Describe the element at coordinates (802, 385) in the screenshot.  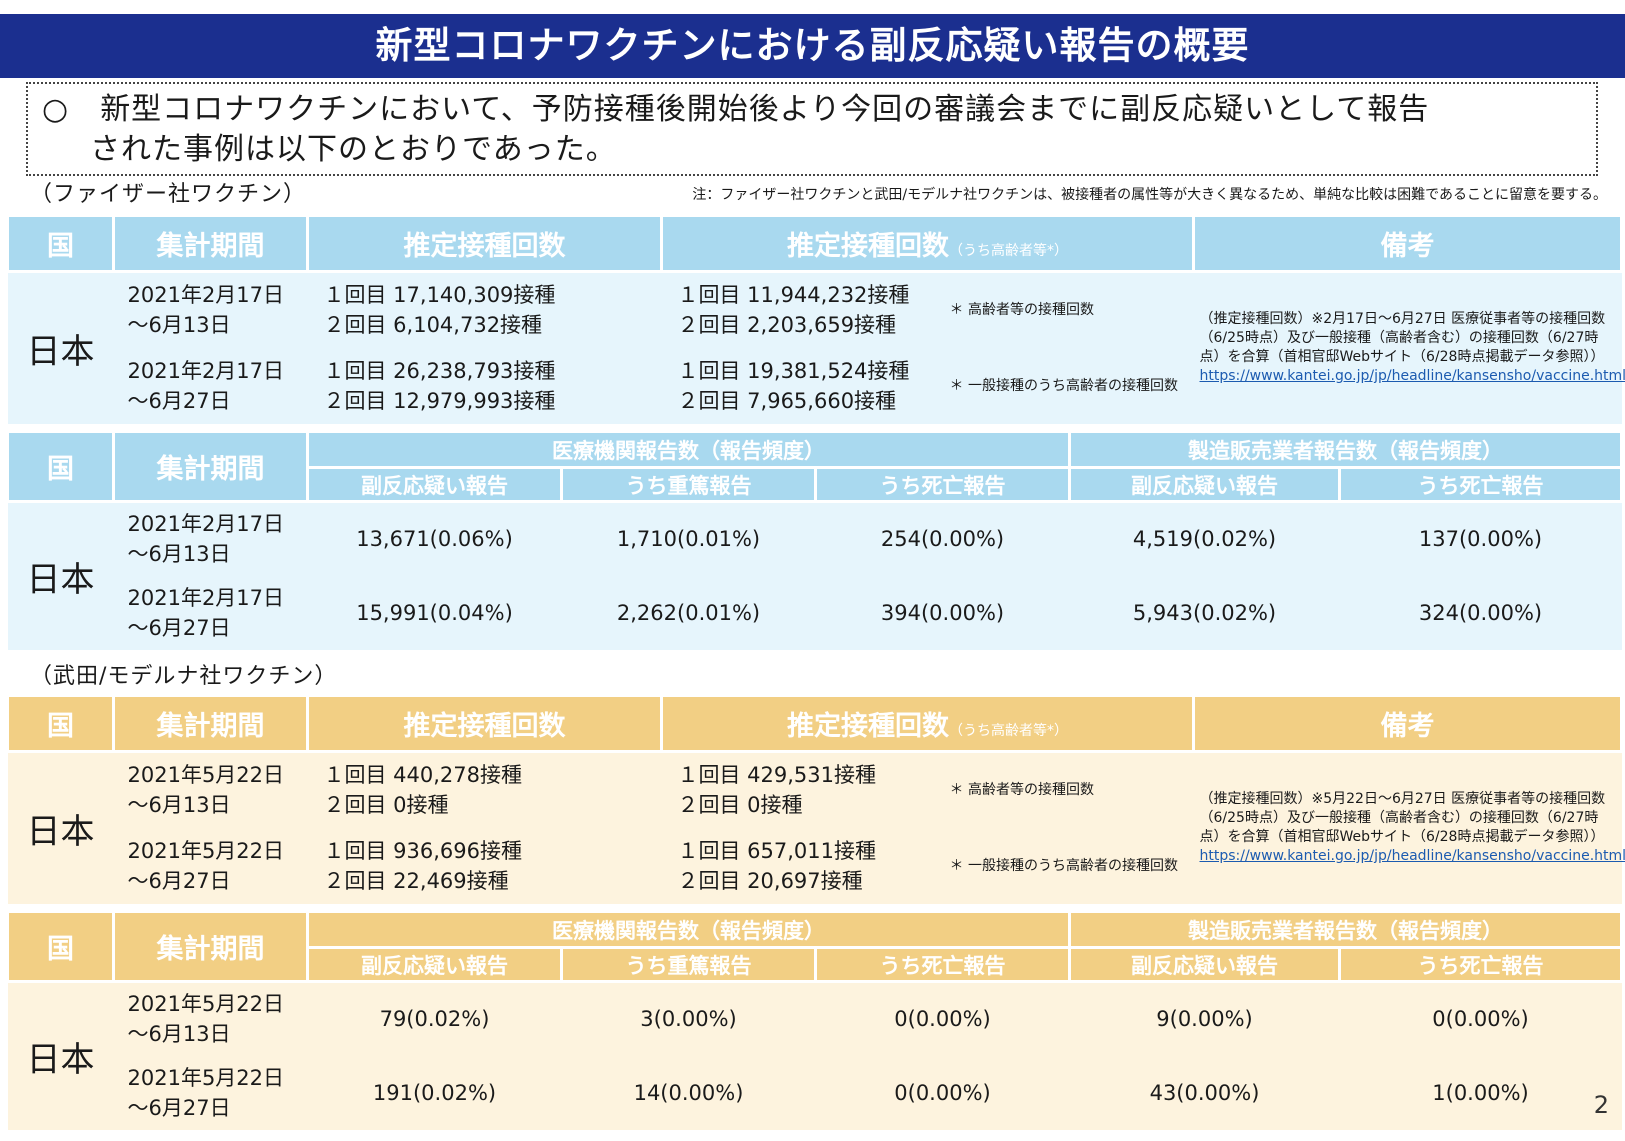
I see `elderly-doses-cell: １回目 19,381,524接種 ２回目 7,965,660接種` at that location.